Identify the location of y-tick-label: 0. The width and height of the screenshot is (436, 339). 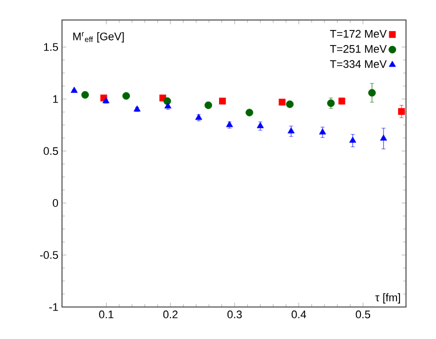
(55, 203).